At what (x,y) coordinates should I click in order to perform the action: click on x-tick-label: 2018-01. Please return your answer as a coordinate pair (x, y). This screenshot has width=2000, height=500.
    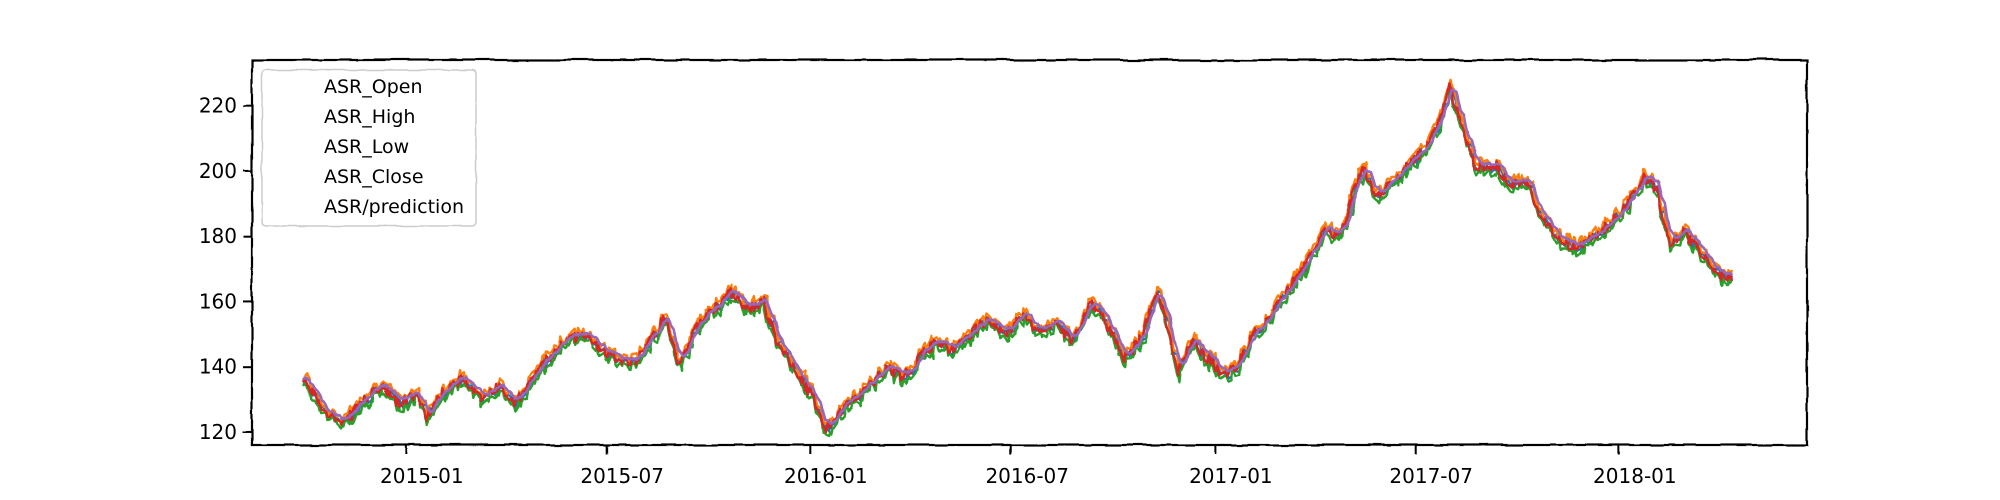
    Looking at the image, I should click on (1635, 476).